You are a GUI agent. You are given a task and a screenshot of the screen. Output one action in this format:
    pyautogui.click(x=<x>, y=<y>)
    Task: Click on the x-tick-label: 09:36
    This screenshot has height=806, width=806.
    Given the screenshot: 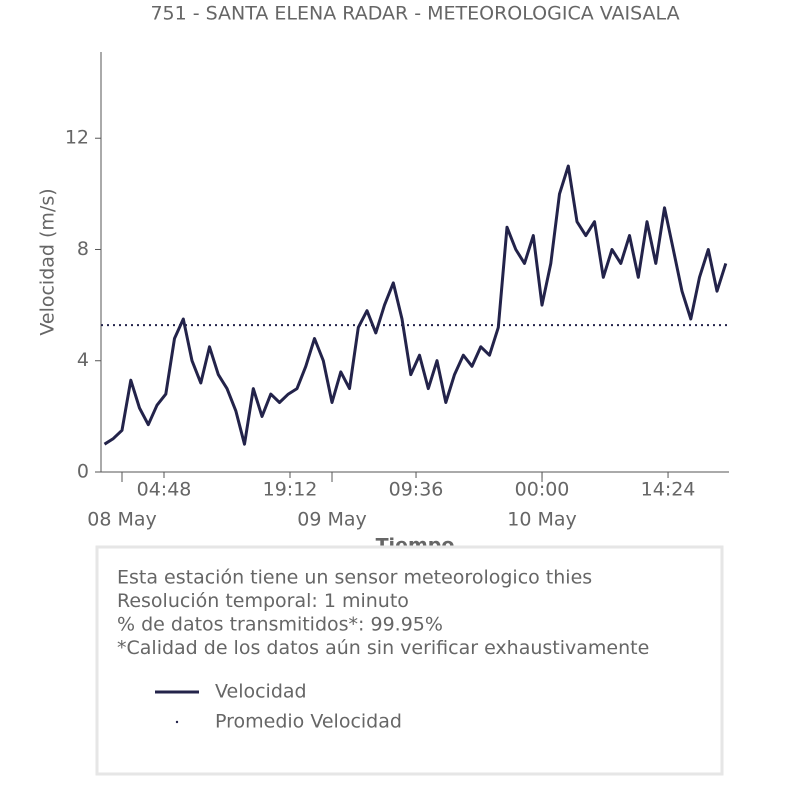 What is the action you would take?
    pyautogui.click(x=416, y=490)
    